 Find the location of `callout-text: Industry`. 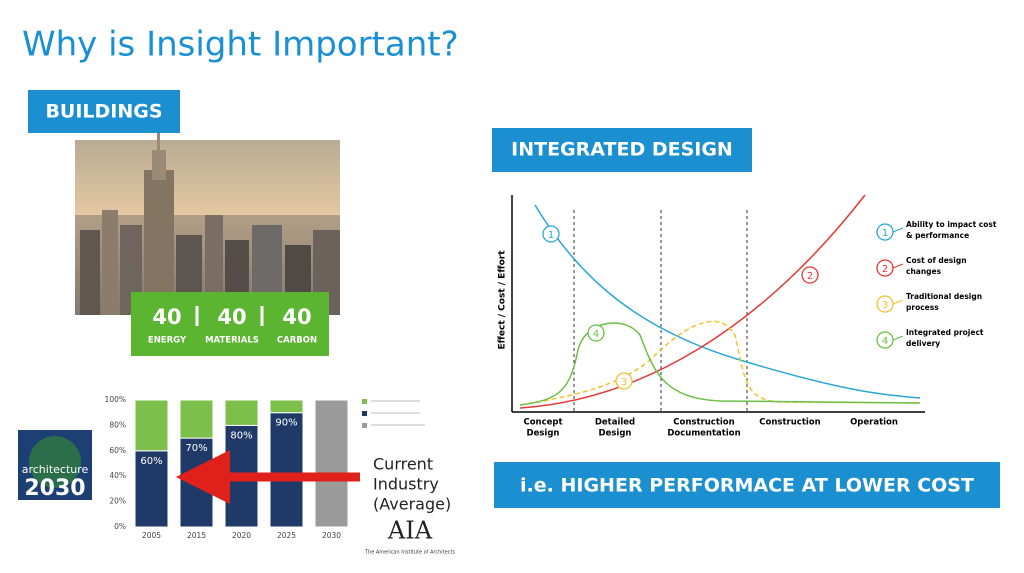

callout-text: Industry is located at coordinates (406, 484).